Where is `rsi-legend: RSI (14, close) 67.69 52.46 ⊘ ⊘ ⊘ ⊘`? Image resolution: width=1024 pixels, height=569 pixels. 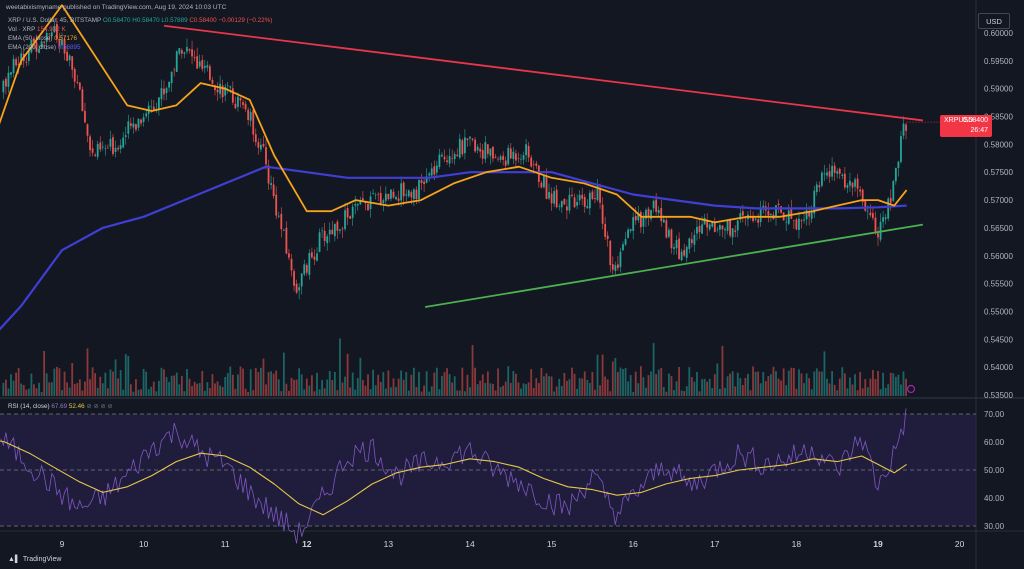 rsi-legend: RSI (14, close) 67.69 52.46 ⊘ ⊘ ⊘ ⊘ is located at coordinates (60, 406).